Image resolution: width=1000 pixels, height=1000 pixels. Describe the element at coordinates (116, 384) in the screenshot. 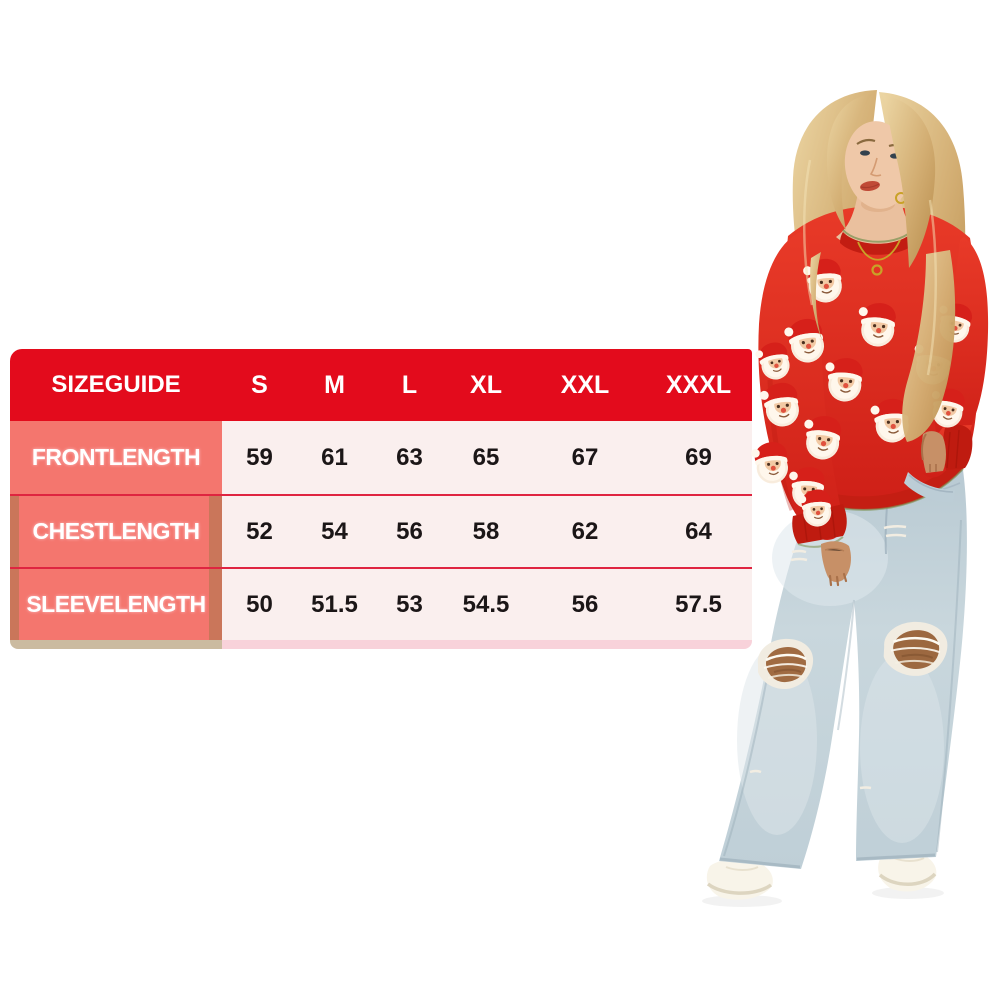

I see `table-title: SIZEGUIDE` at that location.